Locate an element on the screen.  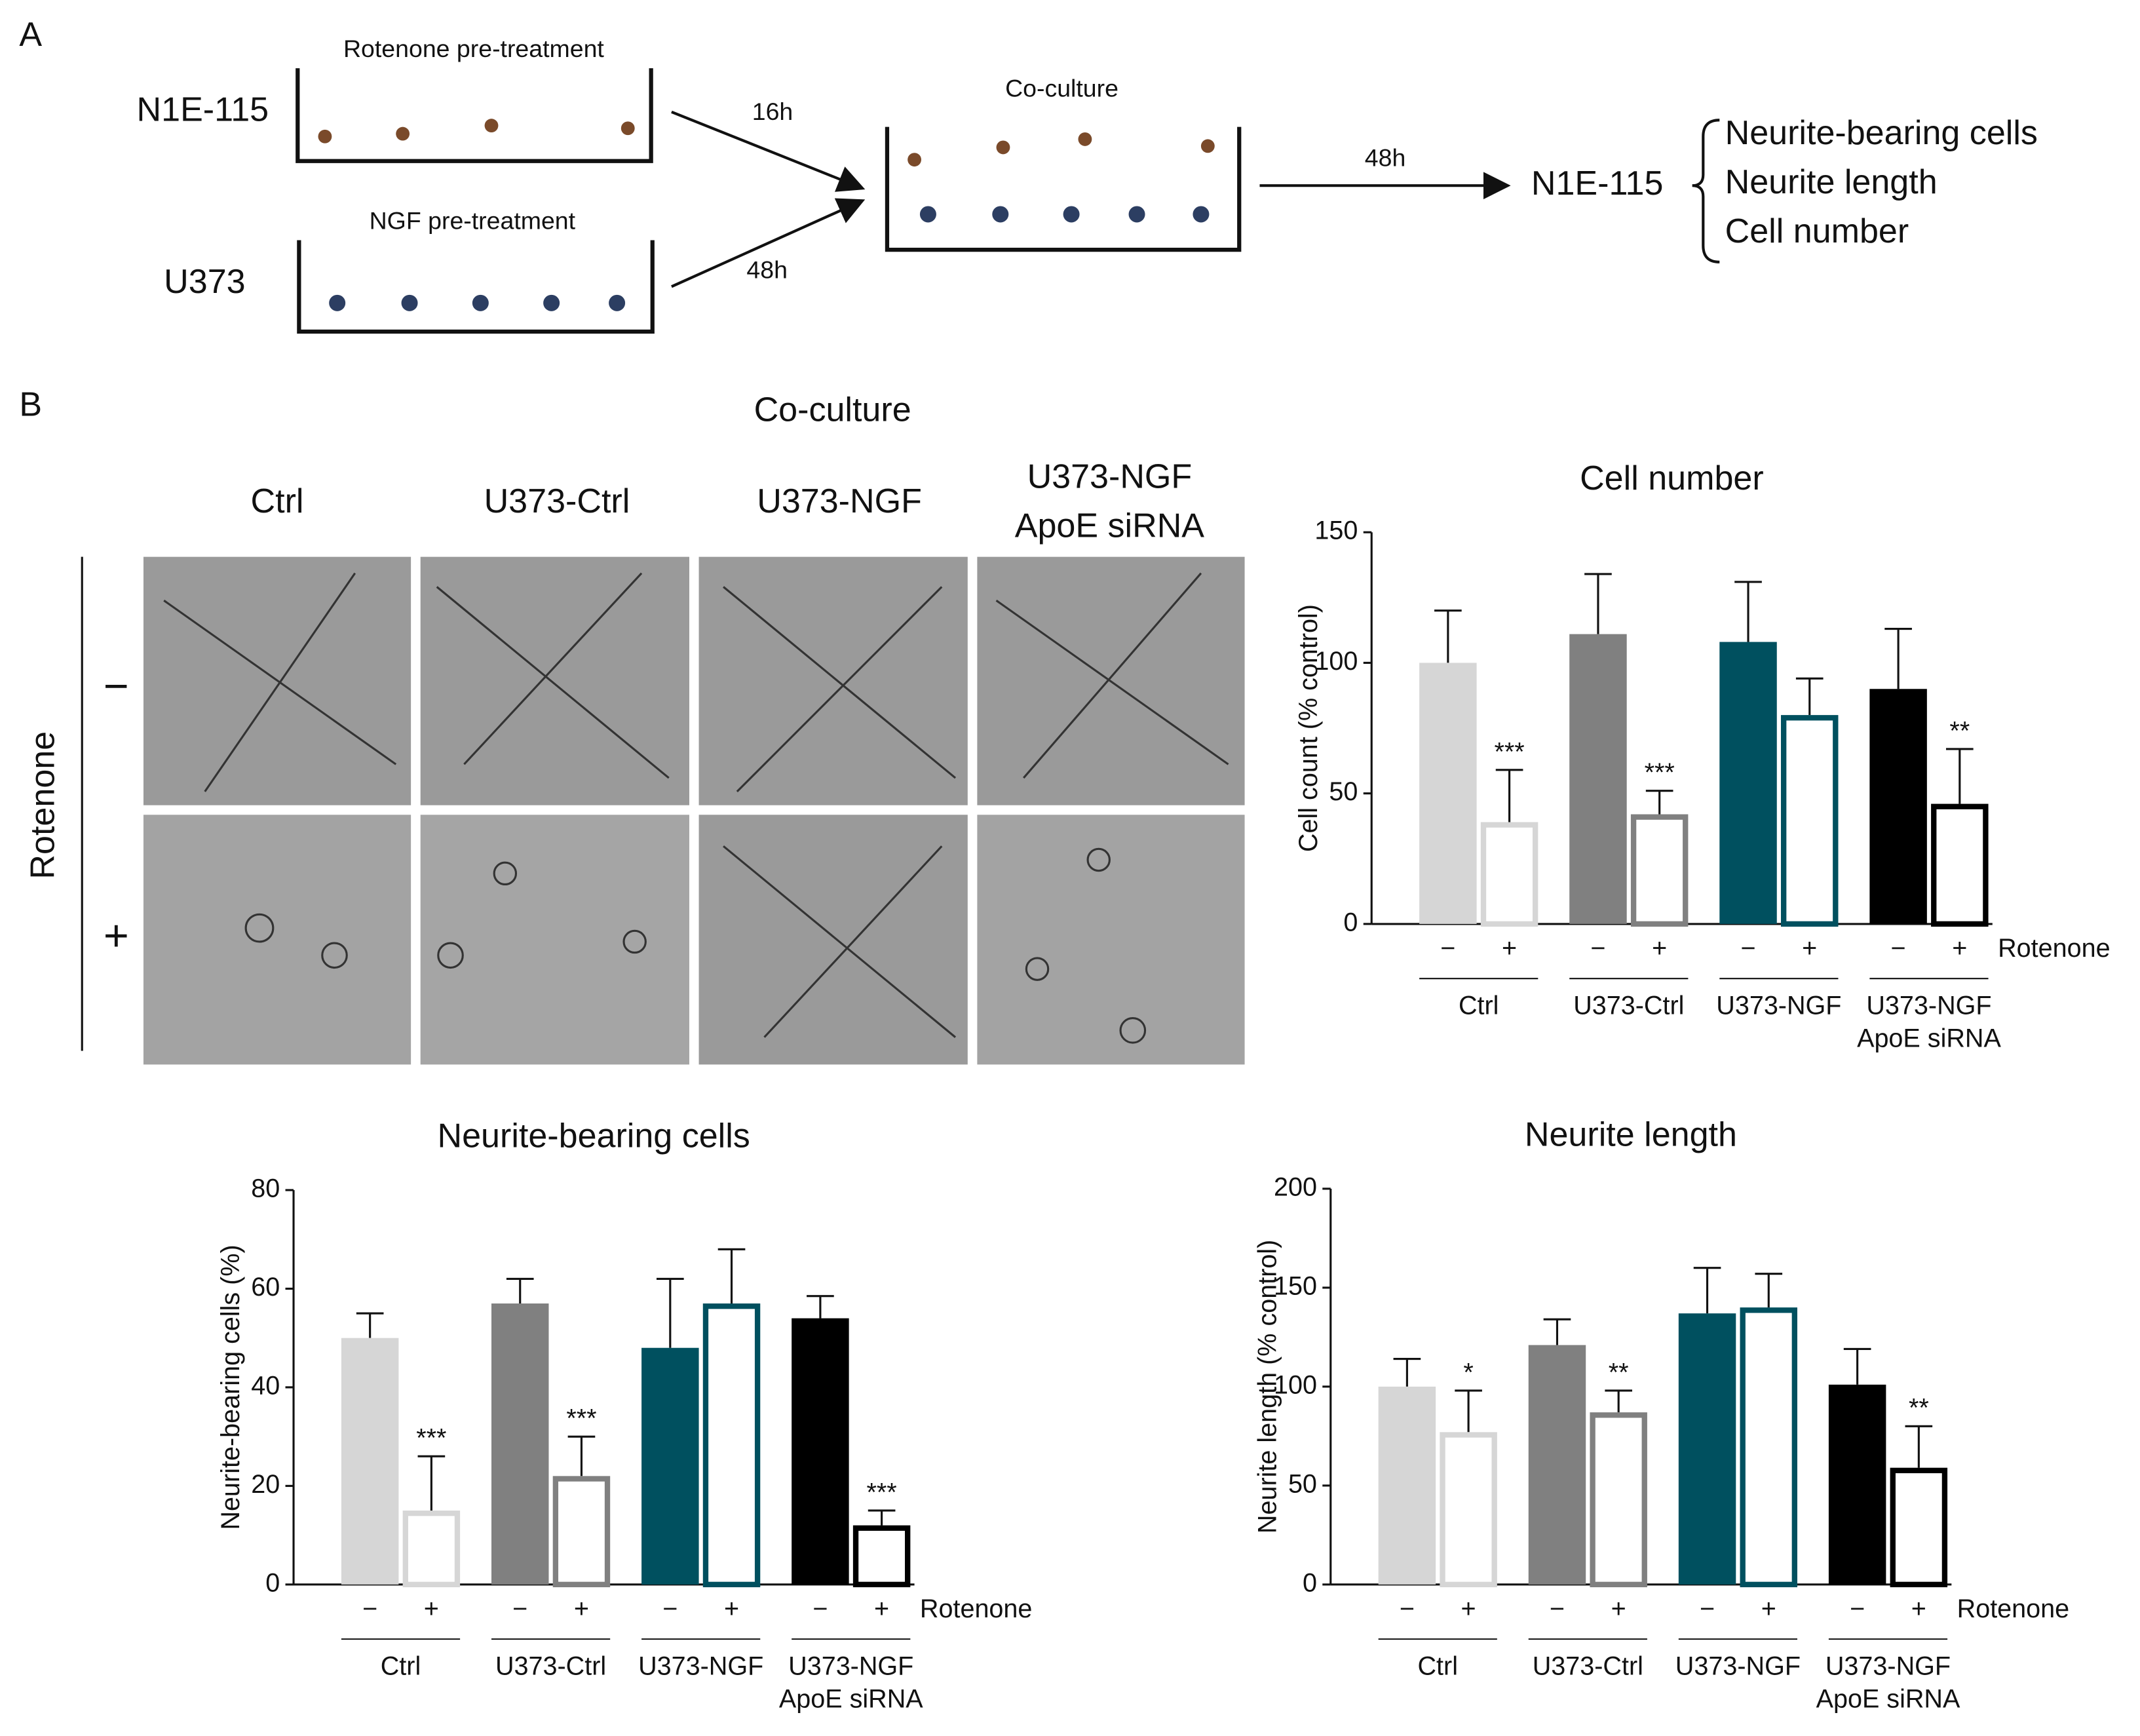
chart-title: Neurite length is located at coordinates (1631, 1135).